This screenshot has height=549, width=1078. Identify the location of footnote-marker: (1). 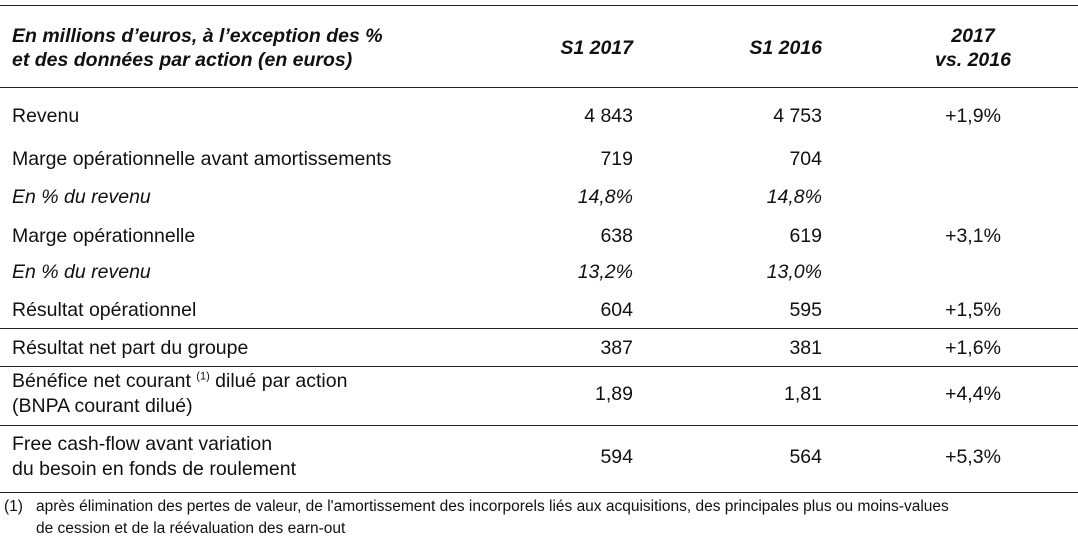
(13, 506).